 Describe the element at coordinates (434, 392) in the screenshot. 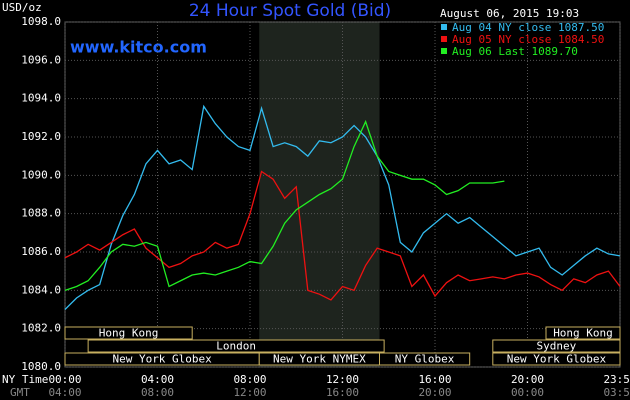

I see `x2-tick-label: 20:00` at that location.